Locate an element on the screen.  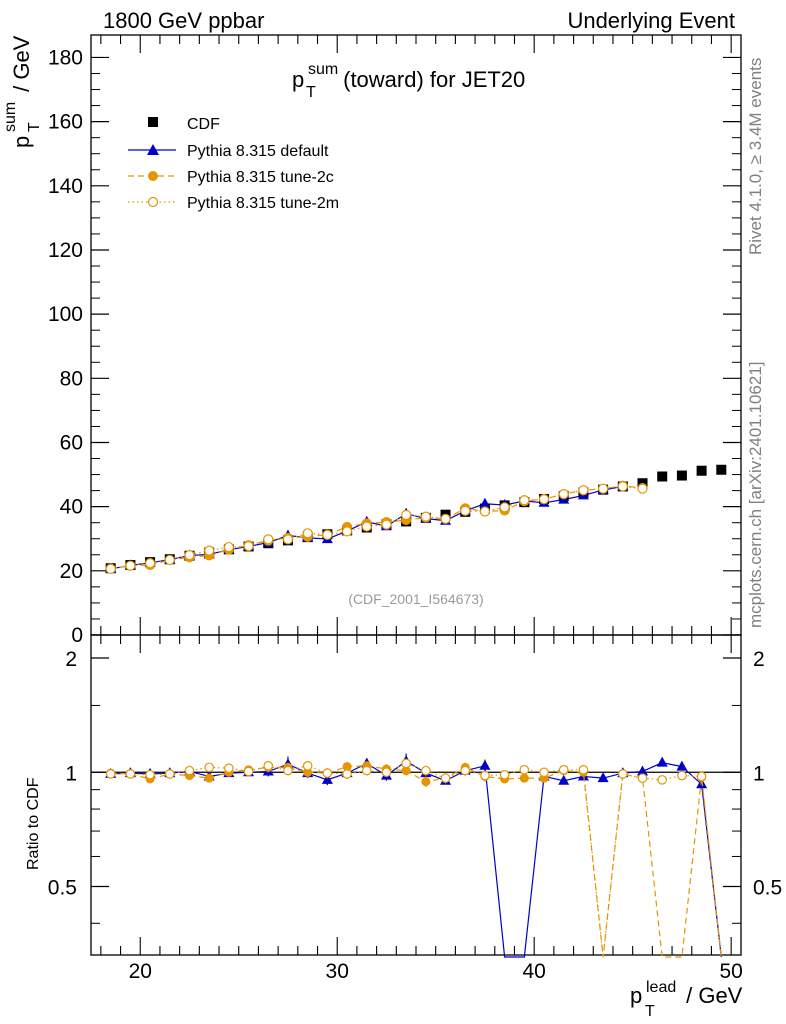
main-ytick-label: 60 is located at coordinates (71, 442).